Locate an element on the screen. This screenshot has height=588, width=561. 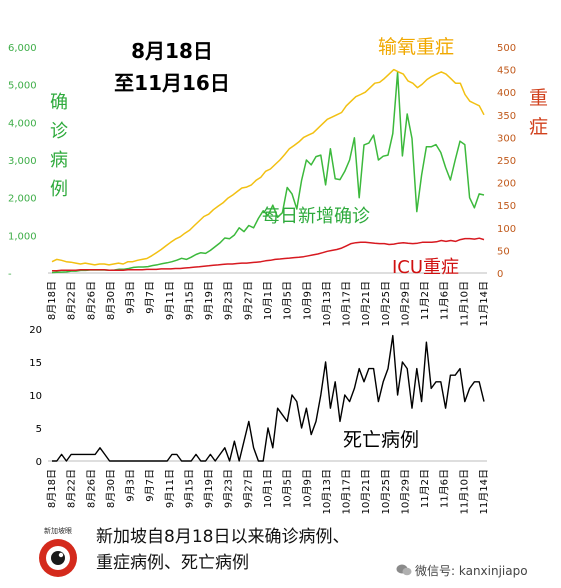
left-axis-label-char: 病 is located at coordinates (59, 160).